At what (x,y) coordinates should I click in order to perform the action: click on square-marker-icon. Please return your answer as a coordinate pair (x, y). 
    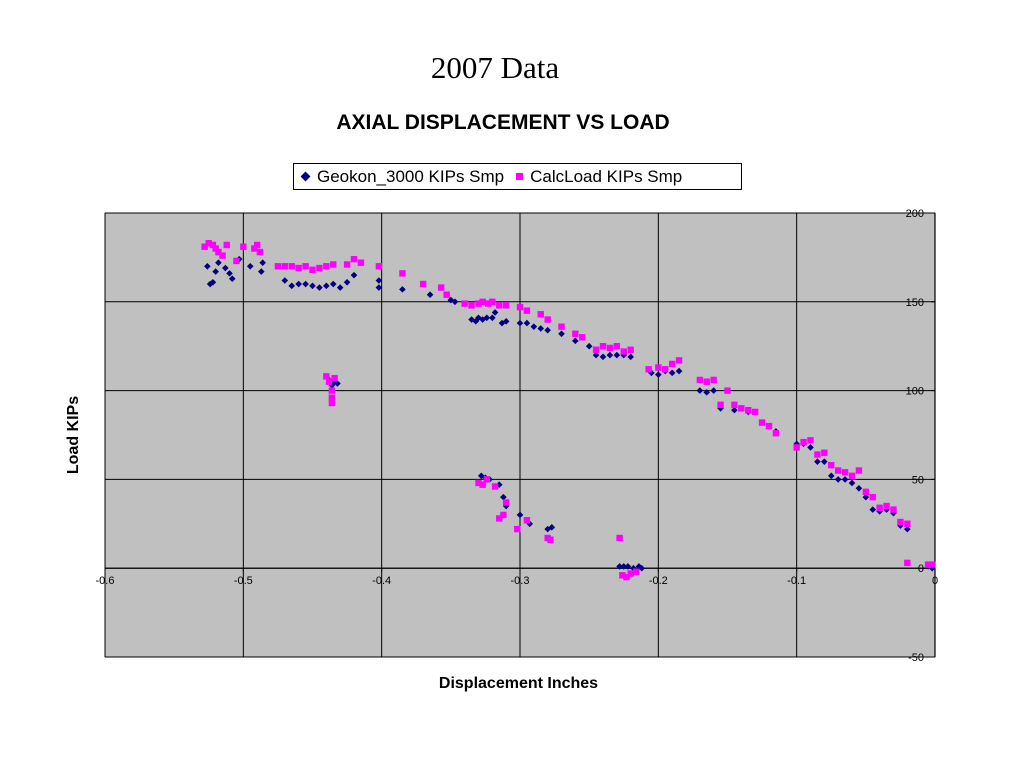
    Looking at the image, I should click on (520, 176).